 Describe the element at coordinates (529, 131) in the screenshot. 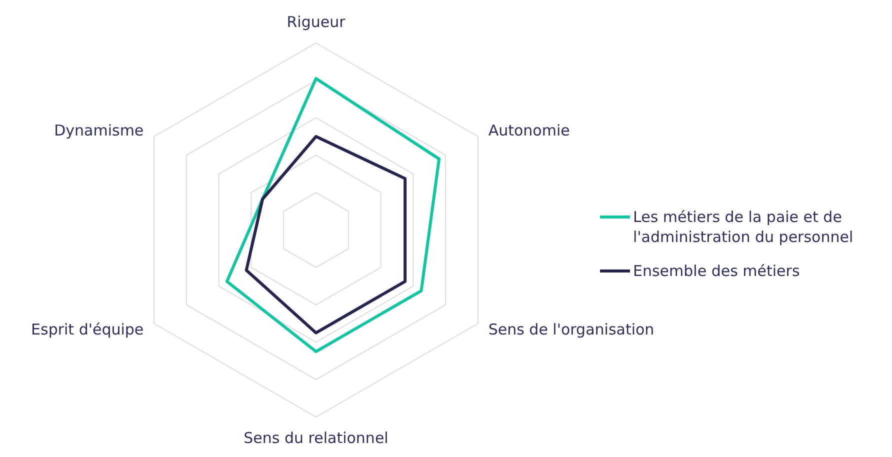

I see `spoke-label: Autonomie` at that location.